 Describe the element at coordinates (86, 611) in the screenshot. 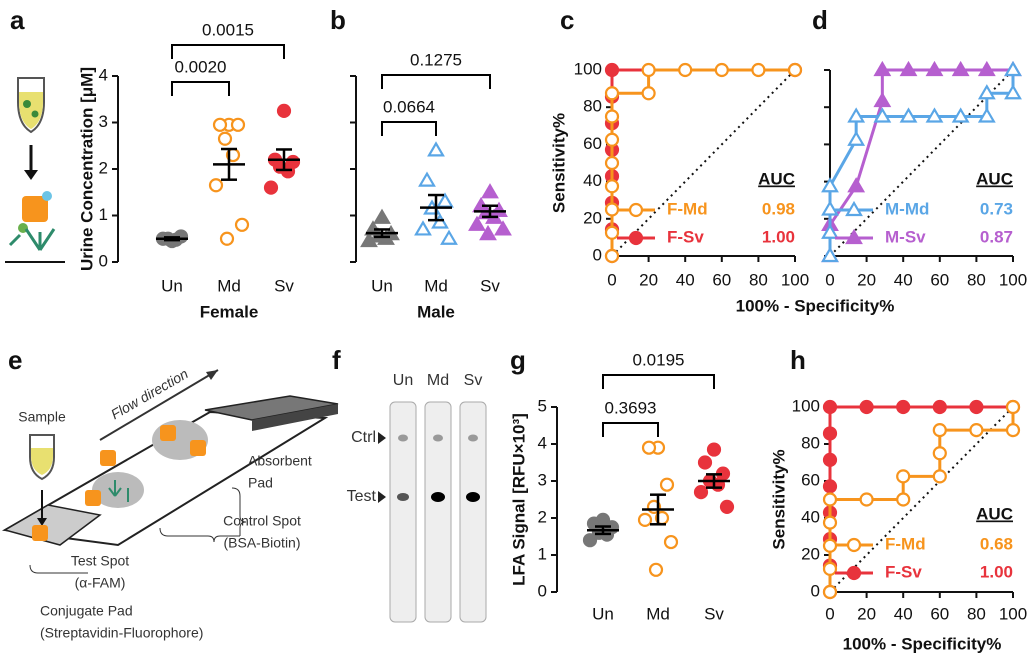

I see `diagram-label: Conjugate Pad` at that location.